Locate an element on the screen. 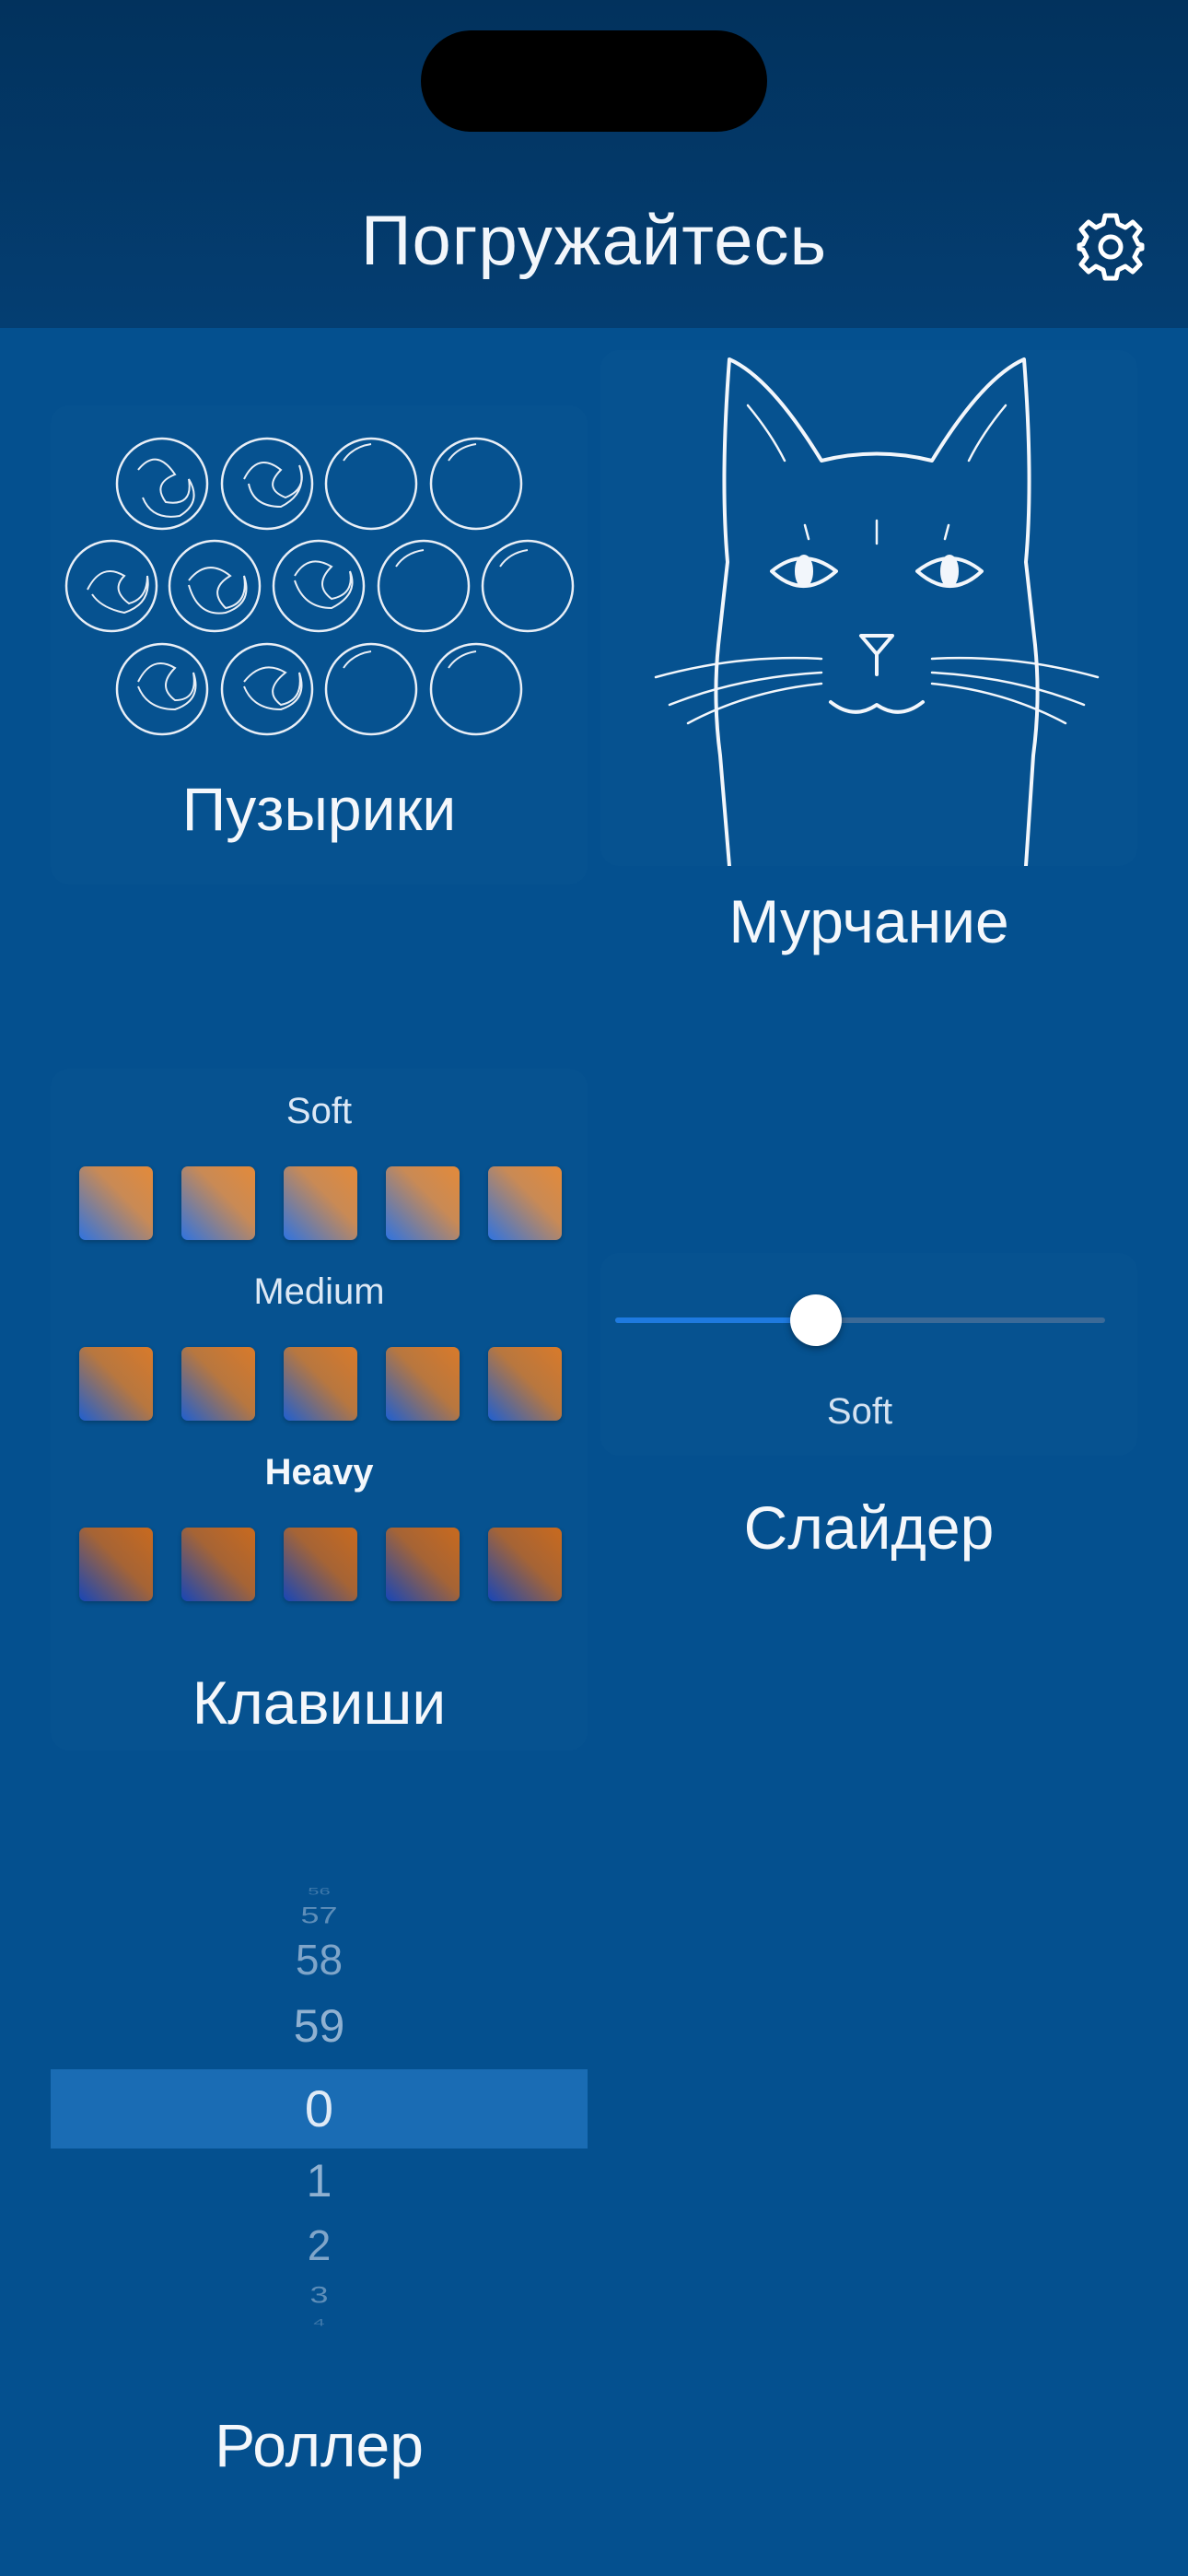 The image size is (1188, 2576). roller-item: 3 is located at coordinates (319, 2294).